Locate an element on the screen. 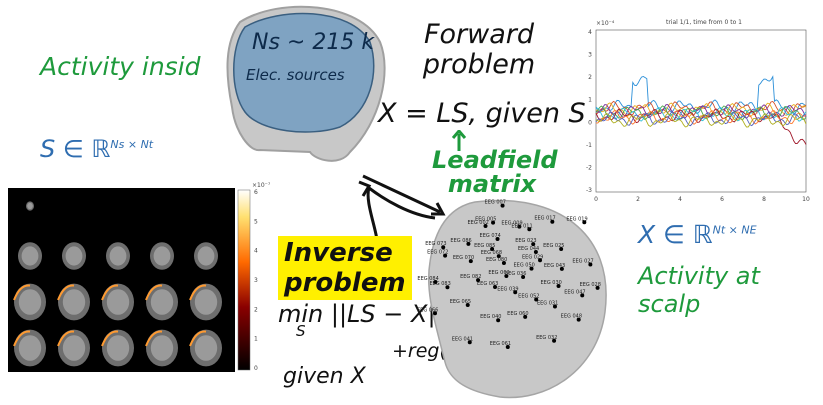 The height and width of the screenshot is (405, 823). forward-line1: Forward is located at coordinates (479, 34).